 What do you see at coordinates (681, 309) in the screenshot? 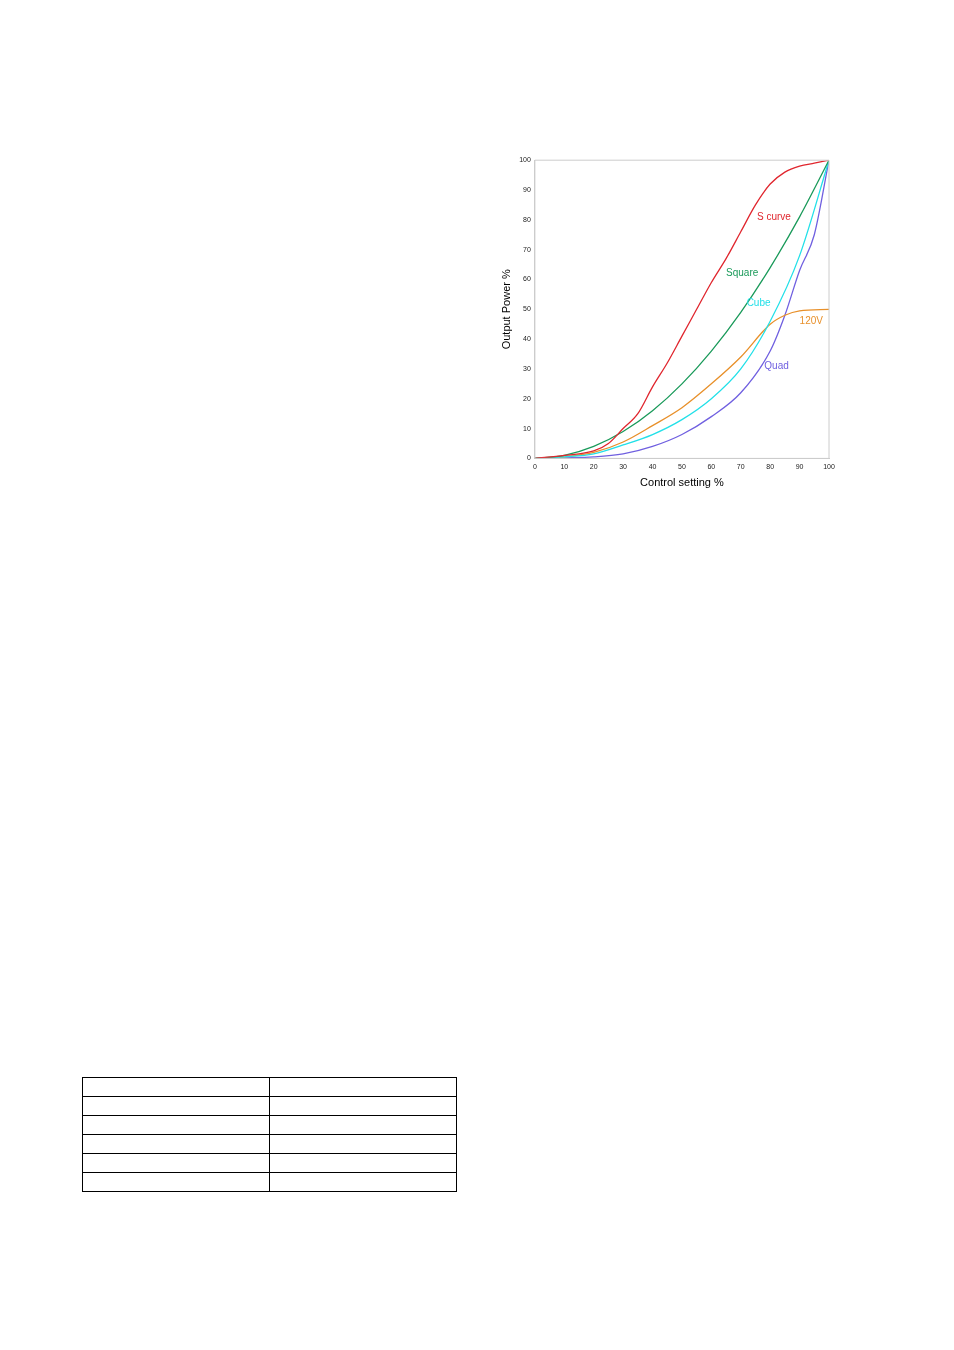
I see `line-series` at bounding box center [681, 309].